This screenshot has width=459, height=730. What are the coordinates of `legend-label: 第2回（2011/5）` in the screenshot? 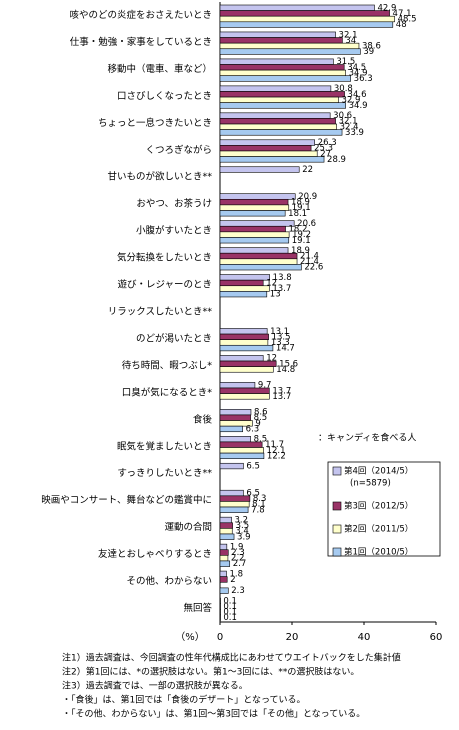 It's located at (378, 529).